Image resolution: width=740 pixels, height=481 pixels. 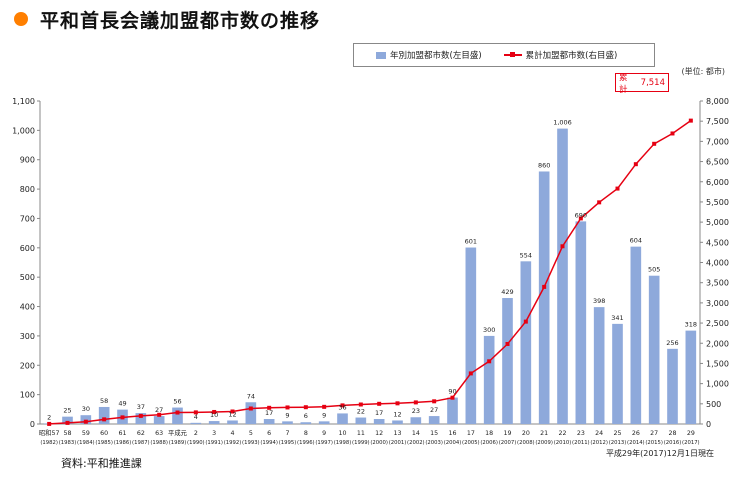 What do you see at coordinates (122, 433) in the screenshot?
I see `x-tick-label: 61` at bounding box center [122, 433].